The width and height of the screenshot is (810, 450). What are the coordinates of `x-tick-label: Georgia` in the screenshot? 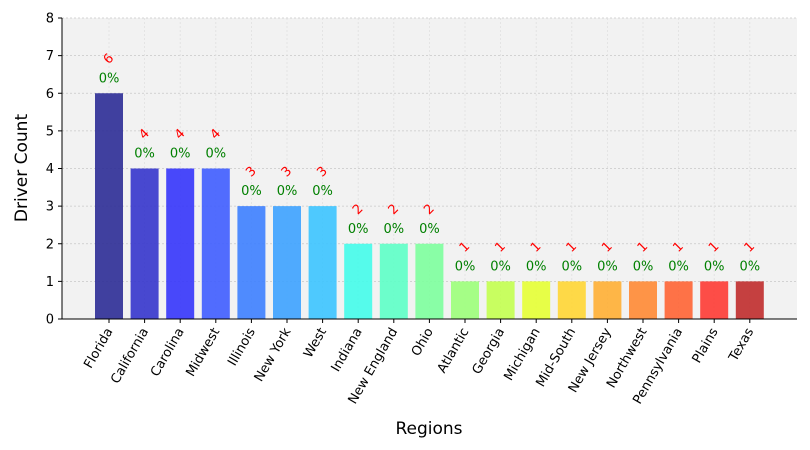 It's located at (489, 352).